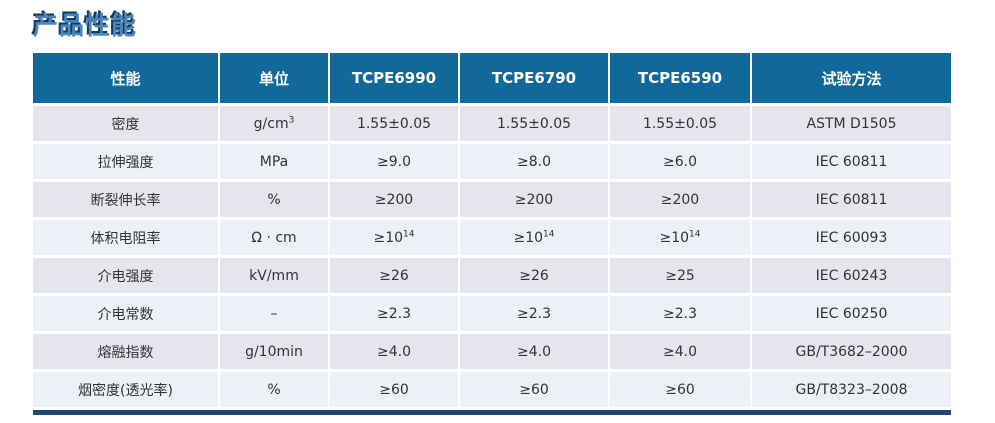 The height and width of the screenshot is (423, 995). What do you see at coordinates (535, 201) in the screenshot?
I see `cell-tcpe6790: ≥200` at bounding box center [535, 201].